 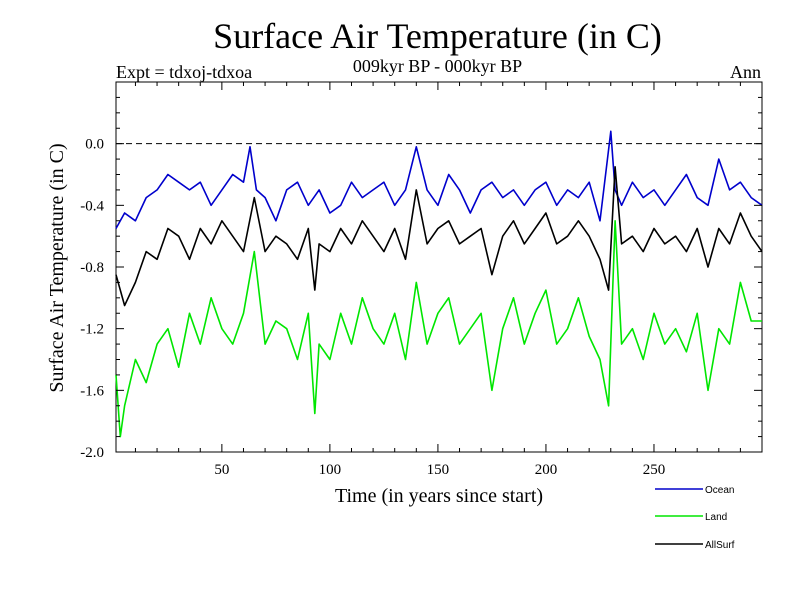 I want to click on x-tick-label: 150, so click(x=438, y=470).